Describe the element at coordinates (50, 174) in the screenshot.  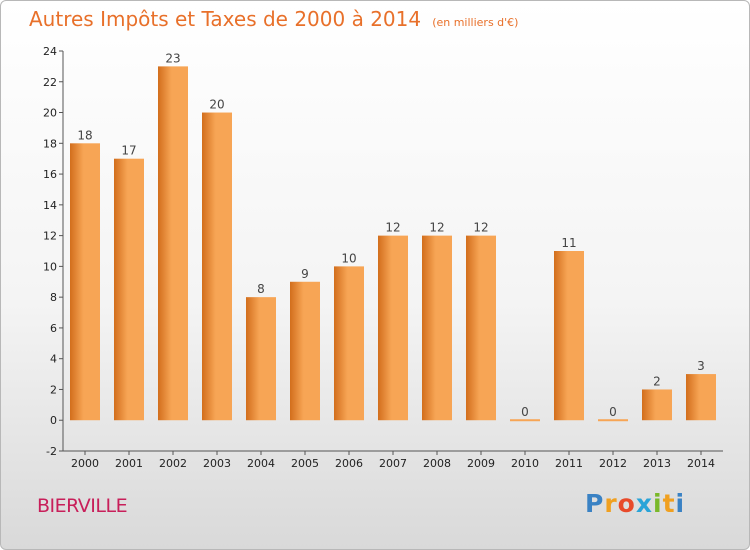
I see `y-tick-label: 16` at that location.